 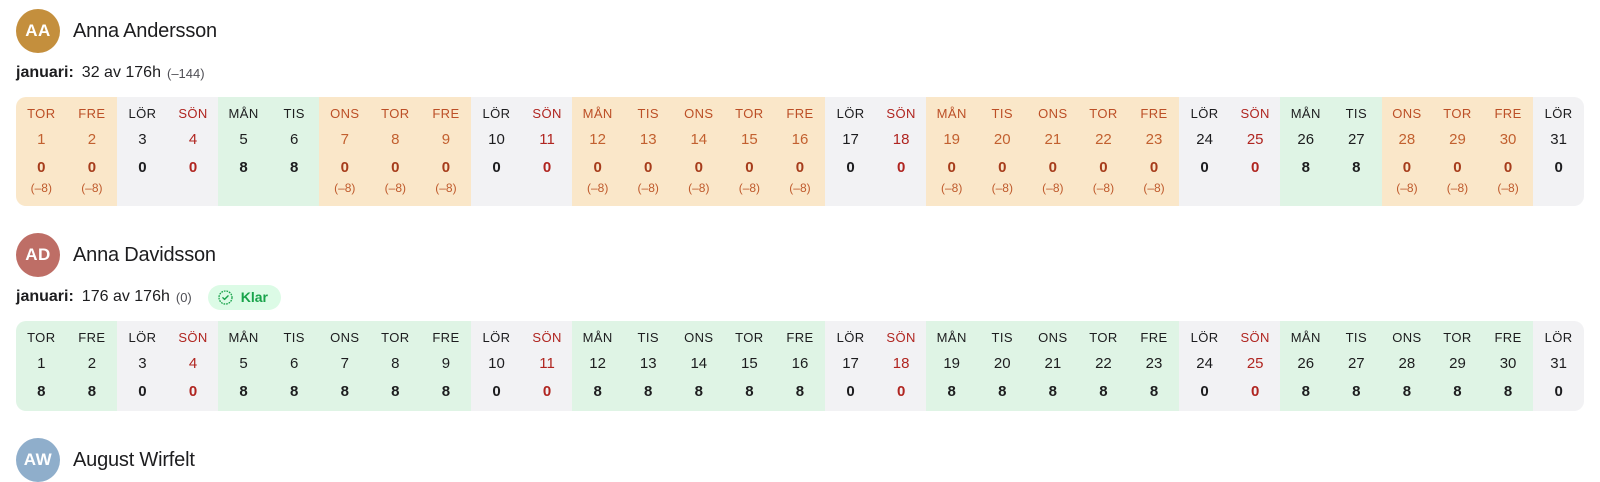 I want to click on day-cell-20: TIS 20 8, so click(x=1002, y=366).